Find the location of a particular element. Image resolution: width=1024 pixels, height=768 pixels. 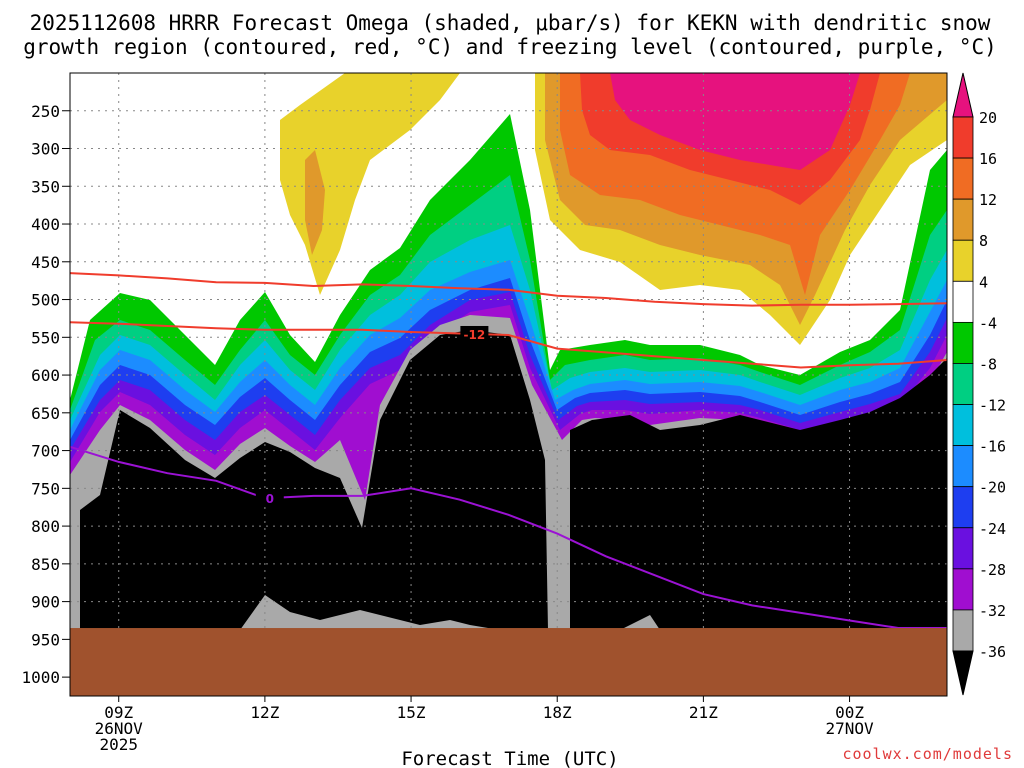

colorbar-cap-bottom is located at coordinates (963, 673).